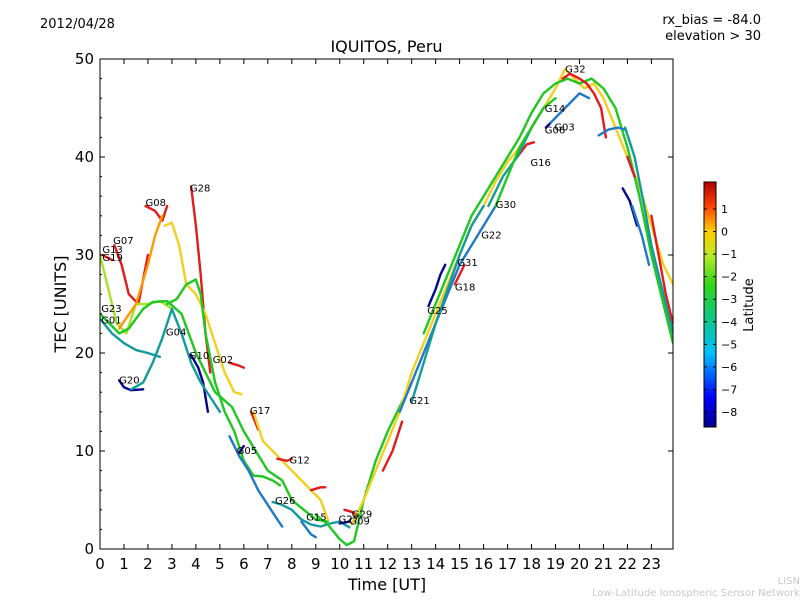 The width and height of the screenshot is (800, 600). What do you see at coordinates (172, 564) in the screenshot?
I see `x-tick-label: 3` at bounding box center [172, 564].